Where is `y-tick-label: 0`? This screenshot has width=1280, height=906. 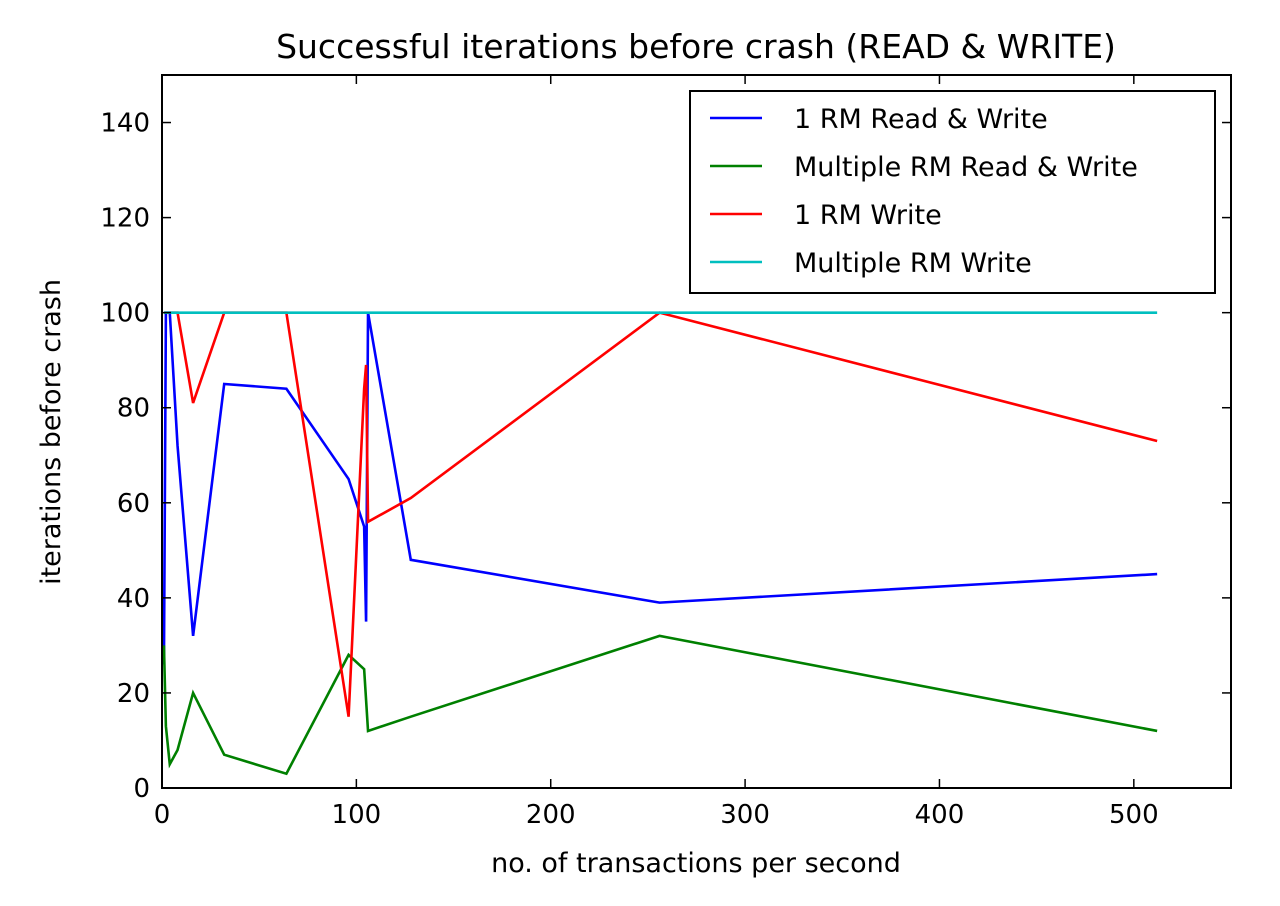
y-tick-label: 0 is located at coordinates (141, 789).